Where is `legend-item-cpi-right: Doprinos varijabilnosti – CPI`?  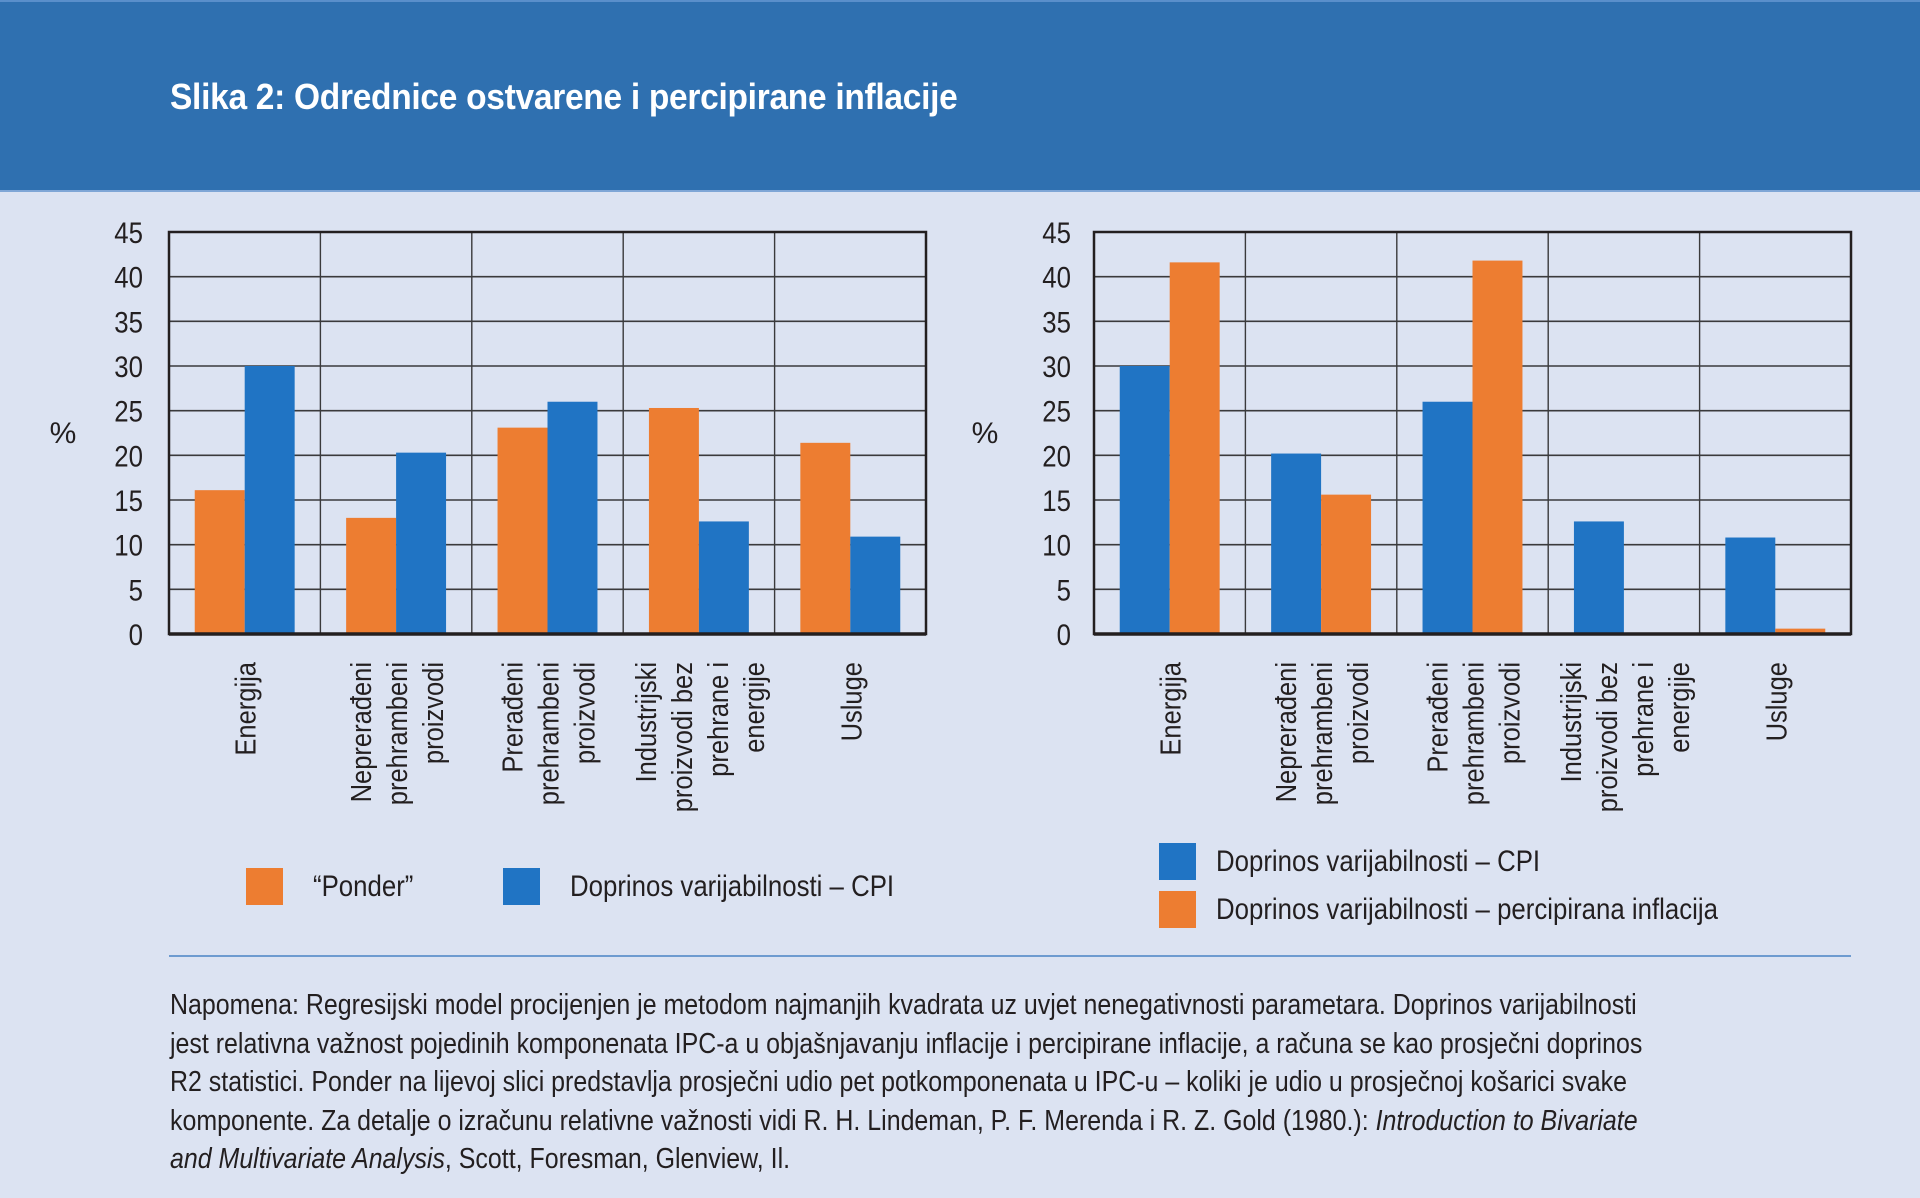 legend-item-cpi-right: Doprinos varijabilnosti – CPI is located at coordinates (1376, 861).